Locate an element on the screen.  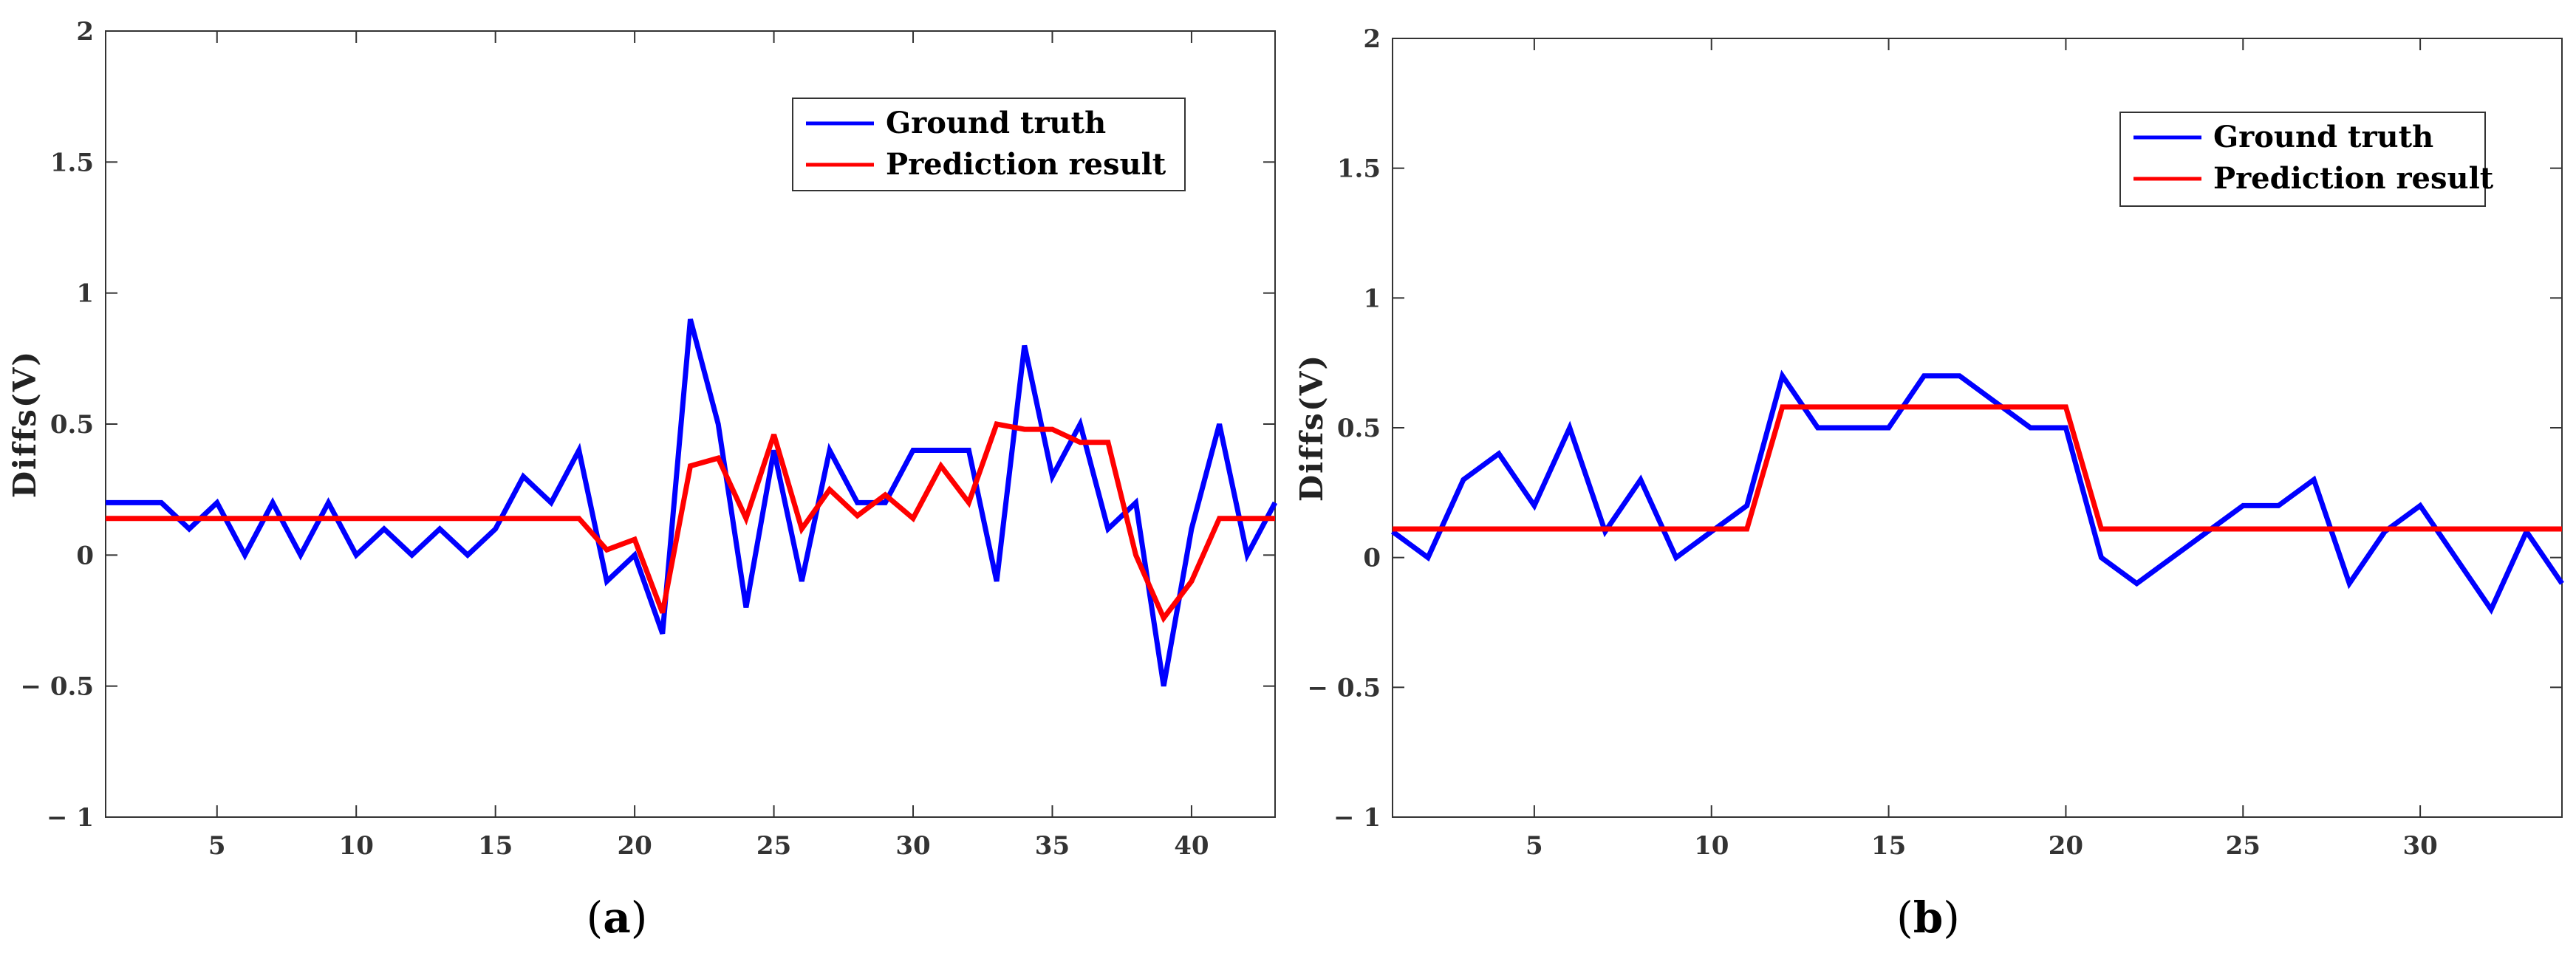
caption-letter: a is located at coordinates (617, 917).